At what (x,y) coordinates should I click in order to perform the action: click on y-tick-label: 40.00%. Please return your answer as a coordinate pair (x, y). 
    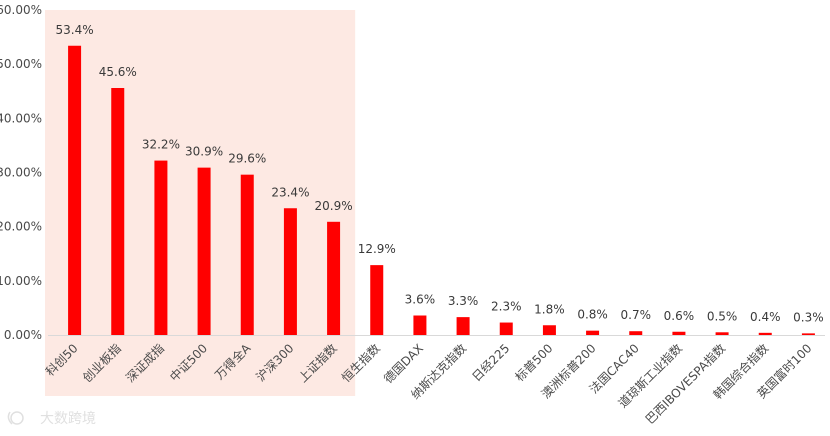
    Looking at the image, I should click on (21, 118).